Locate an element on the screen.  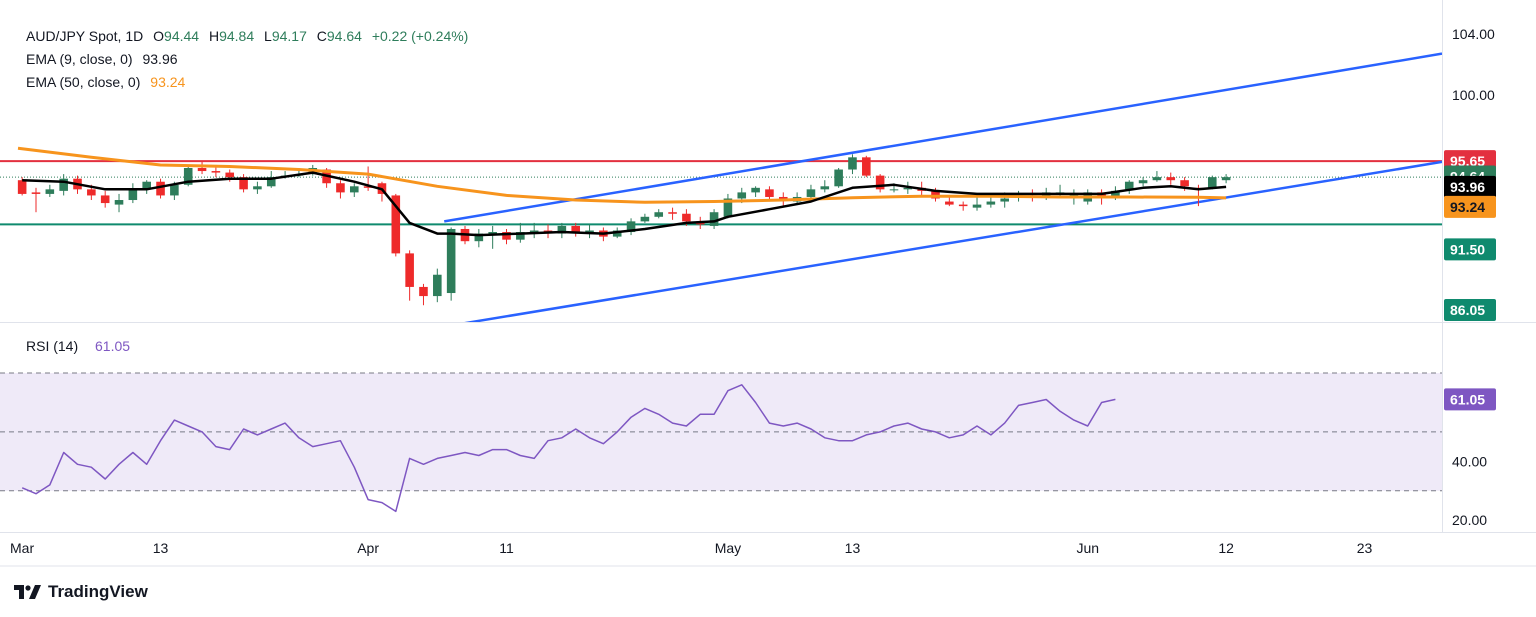
ema9-badge-text: 93.96 is located at coordinates (1467, 187).